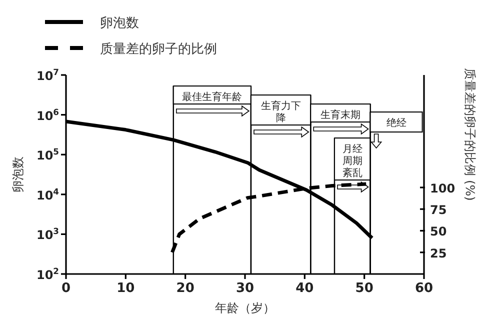 This screenshot has width=490, height=328. I want to click on y2-tick-label: 25, so click(438, 253).